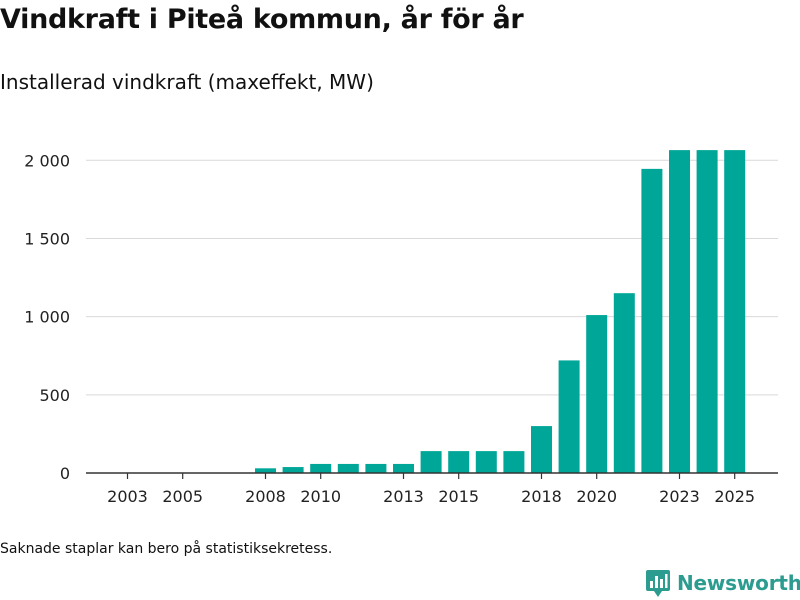 The image size is (800, 600). What do you see at coordinates (265, 496) in the screenshot?
I see `x-tick-label: 2008` at bounding box center [265, 496].